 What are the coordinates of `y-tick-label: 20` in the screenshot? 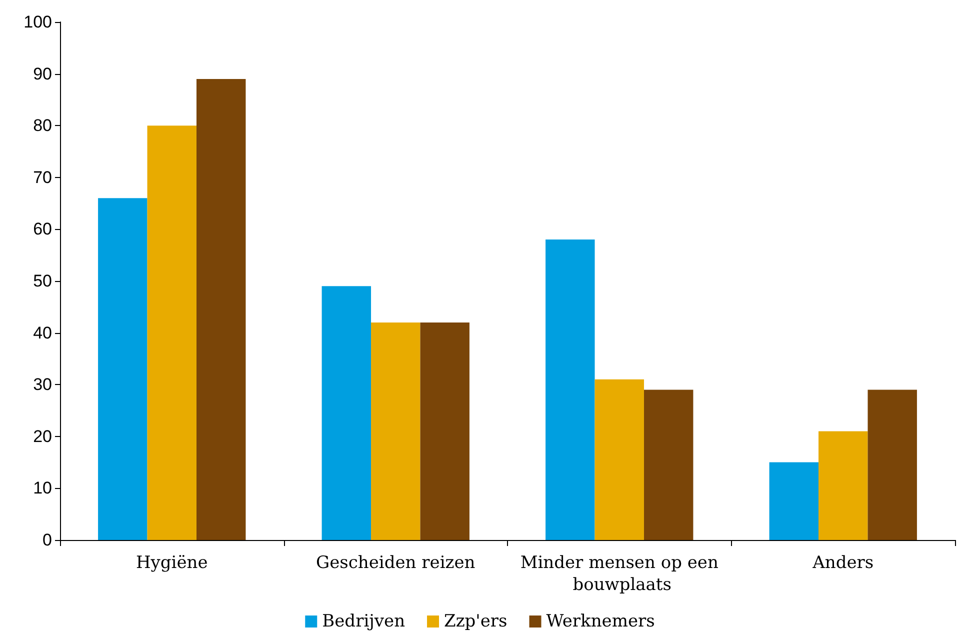 It's located at (42, 436).